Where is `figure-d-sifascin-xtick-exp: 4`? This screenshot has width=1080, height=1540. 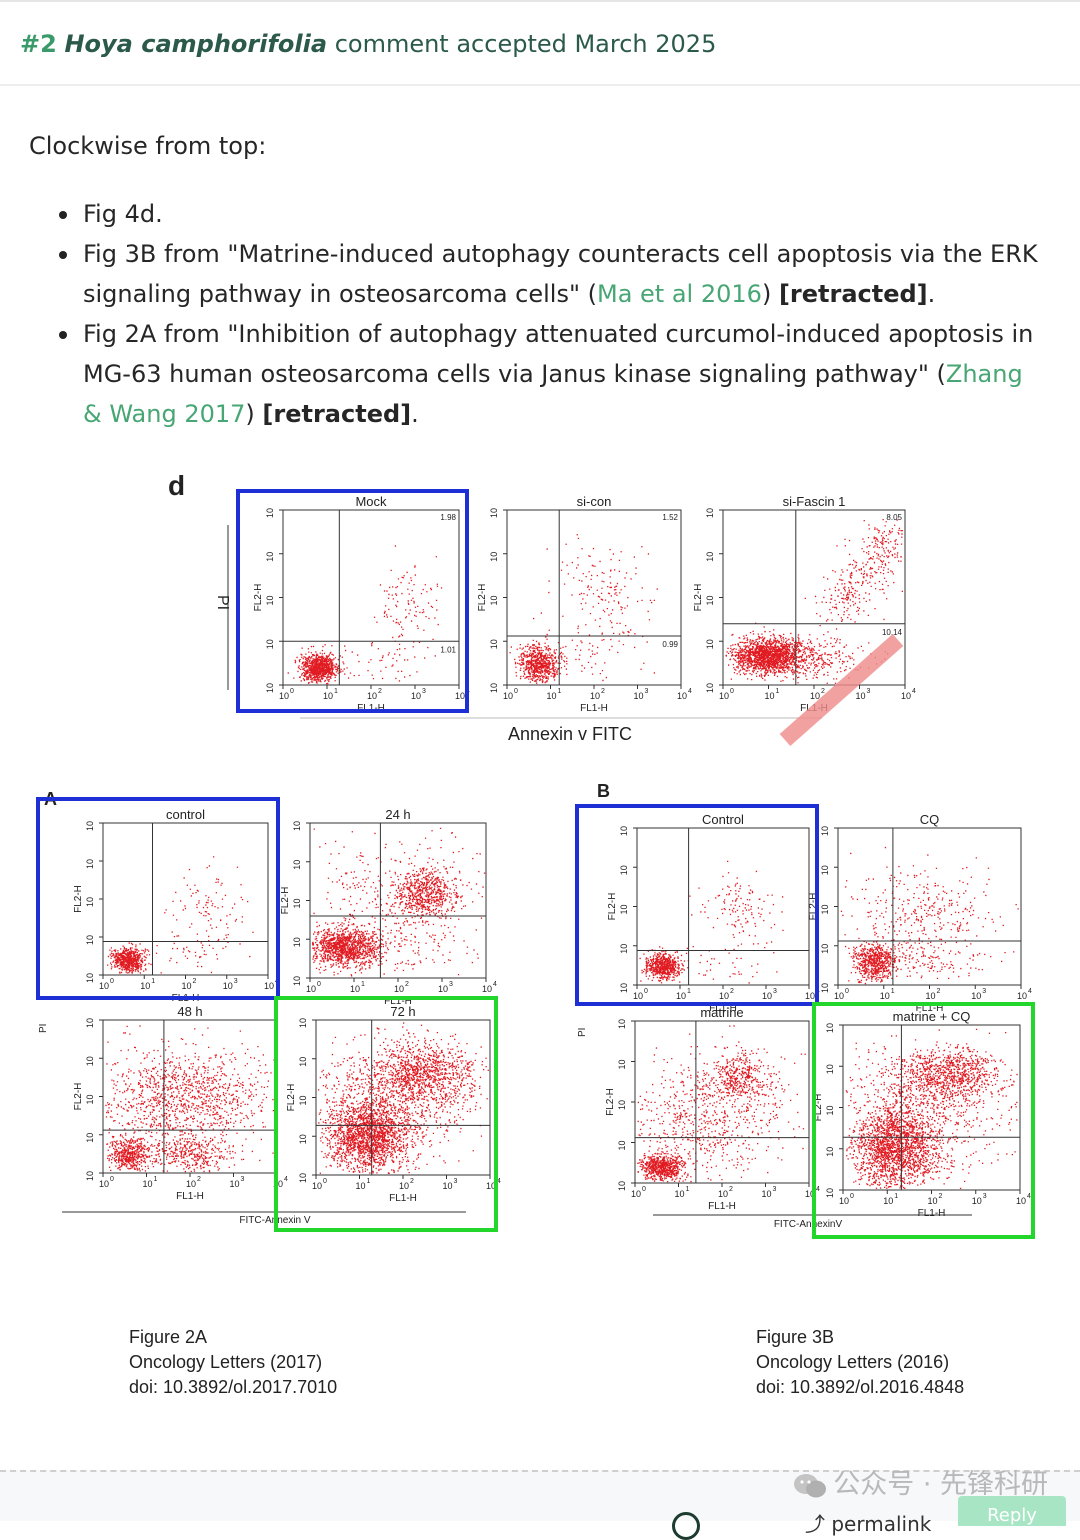
figure-d-sifascin-xtick-exp: 4 is located at coordinates (914, 691).